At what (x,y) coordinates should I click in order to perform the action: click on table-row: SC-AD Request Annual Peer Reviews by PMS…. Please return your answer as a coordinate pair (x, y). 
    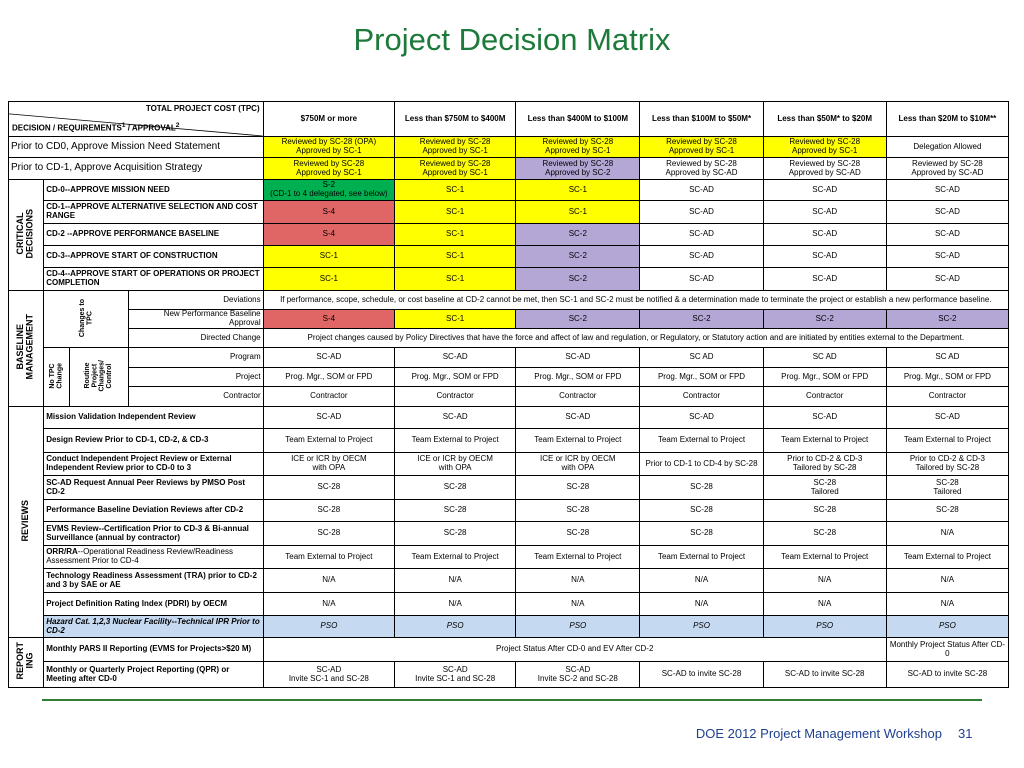
    Looking at the image, I should click on (509, 487).